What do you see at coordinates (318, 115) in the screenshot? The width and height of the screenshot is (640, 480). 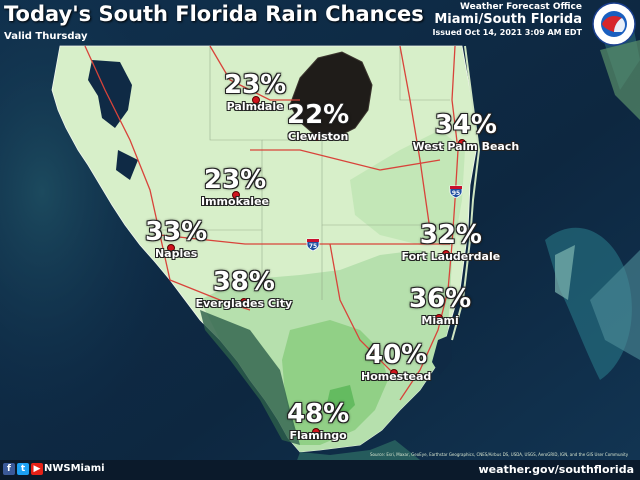 I see `rain-chance-value: 22%` at bounding box center [318, 115].